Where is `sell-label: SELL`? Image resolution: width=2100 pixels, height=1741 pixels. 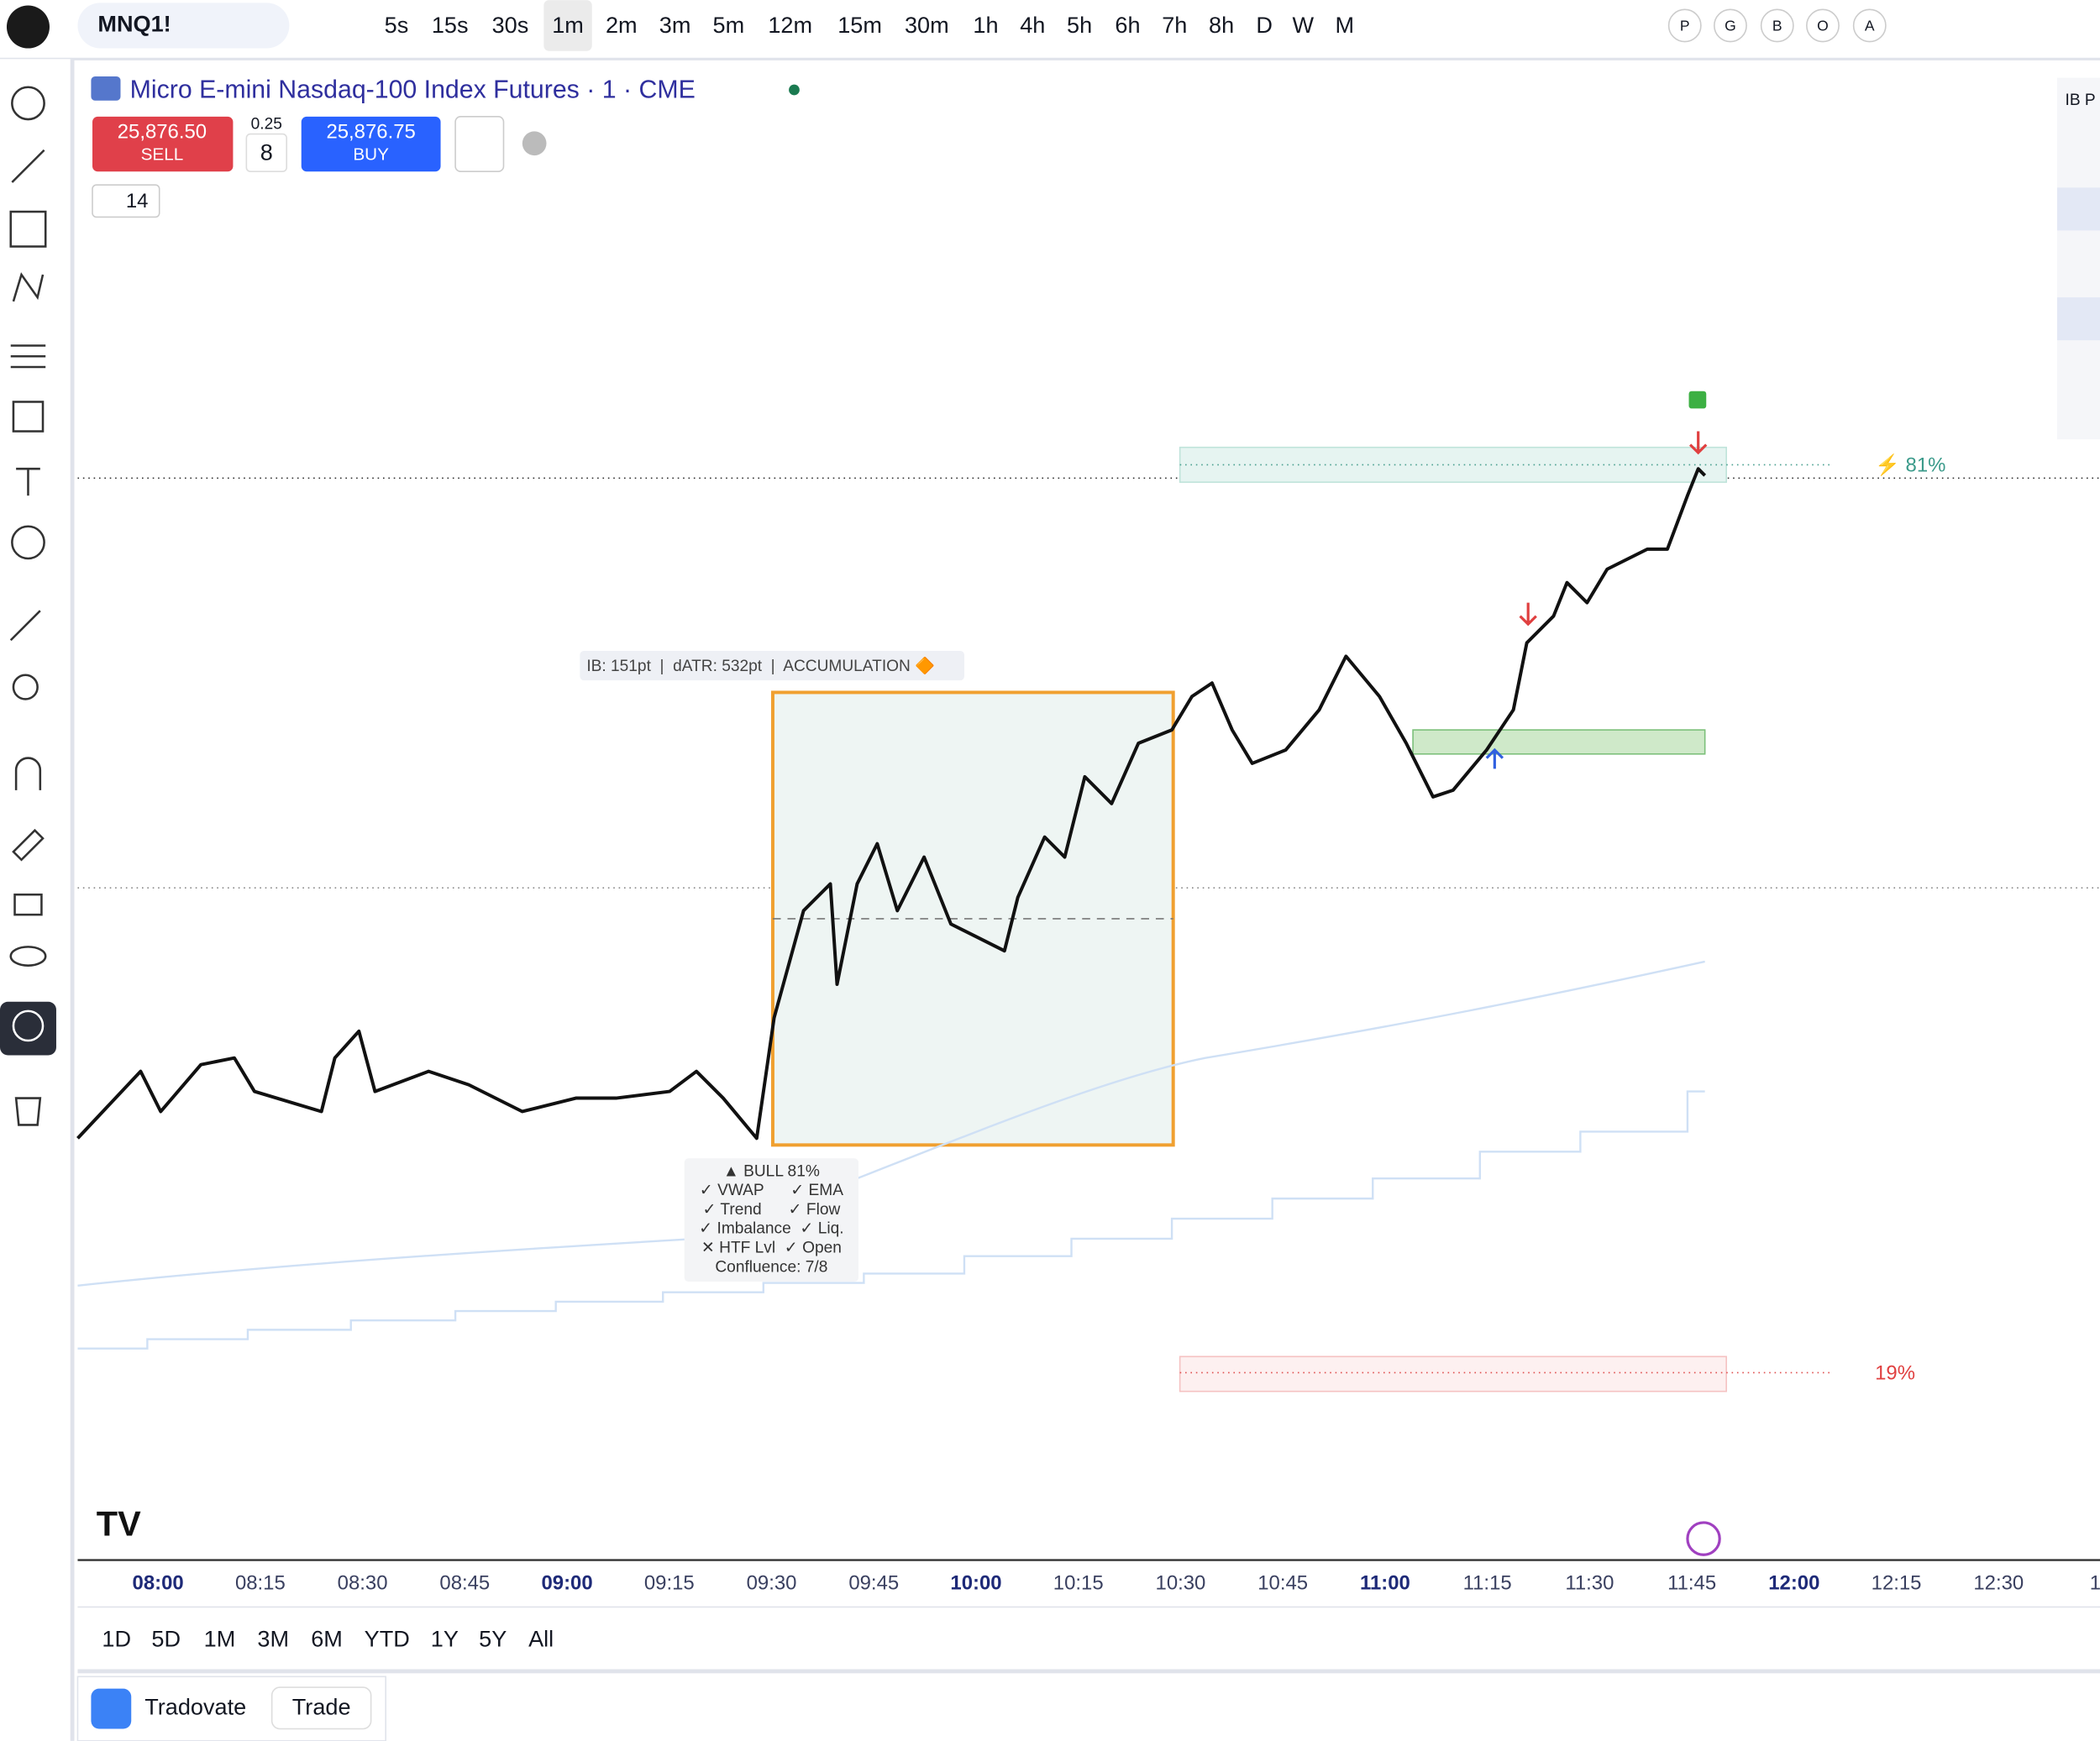
sell-label: SELL is located at coordinates (162, 155).